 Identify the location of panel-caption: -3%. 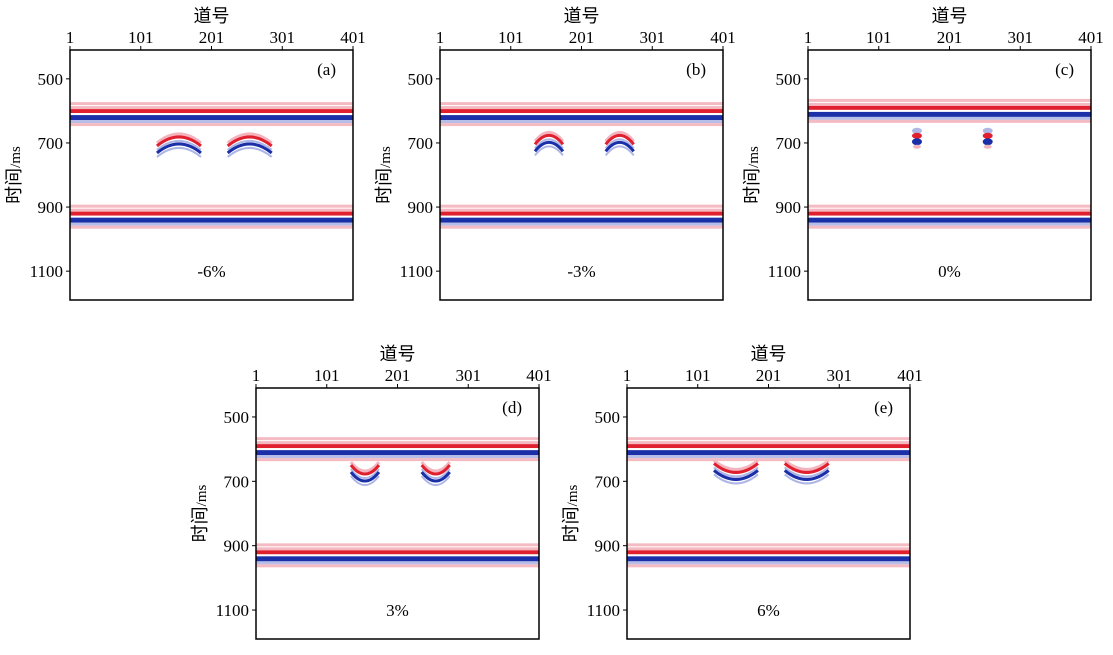
(581, 271).